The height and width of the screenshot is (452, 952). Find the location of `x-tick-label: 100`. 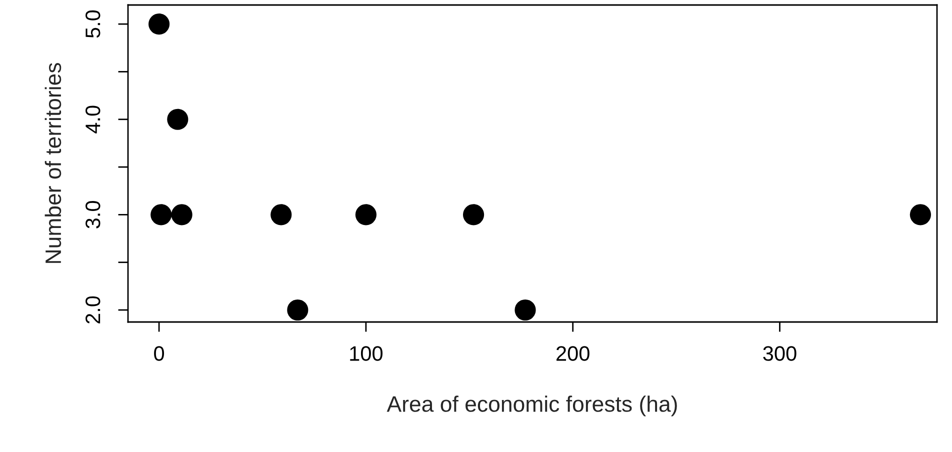

x-tick-label: 100 is located at coordinates (366, 353).